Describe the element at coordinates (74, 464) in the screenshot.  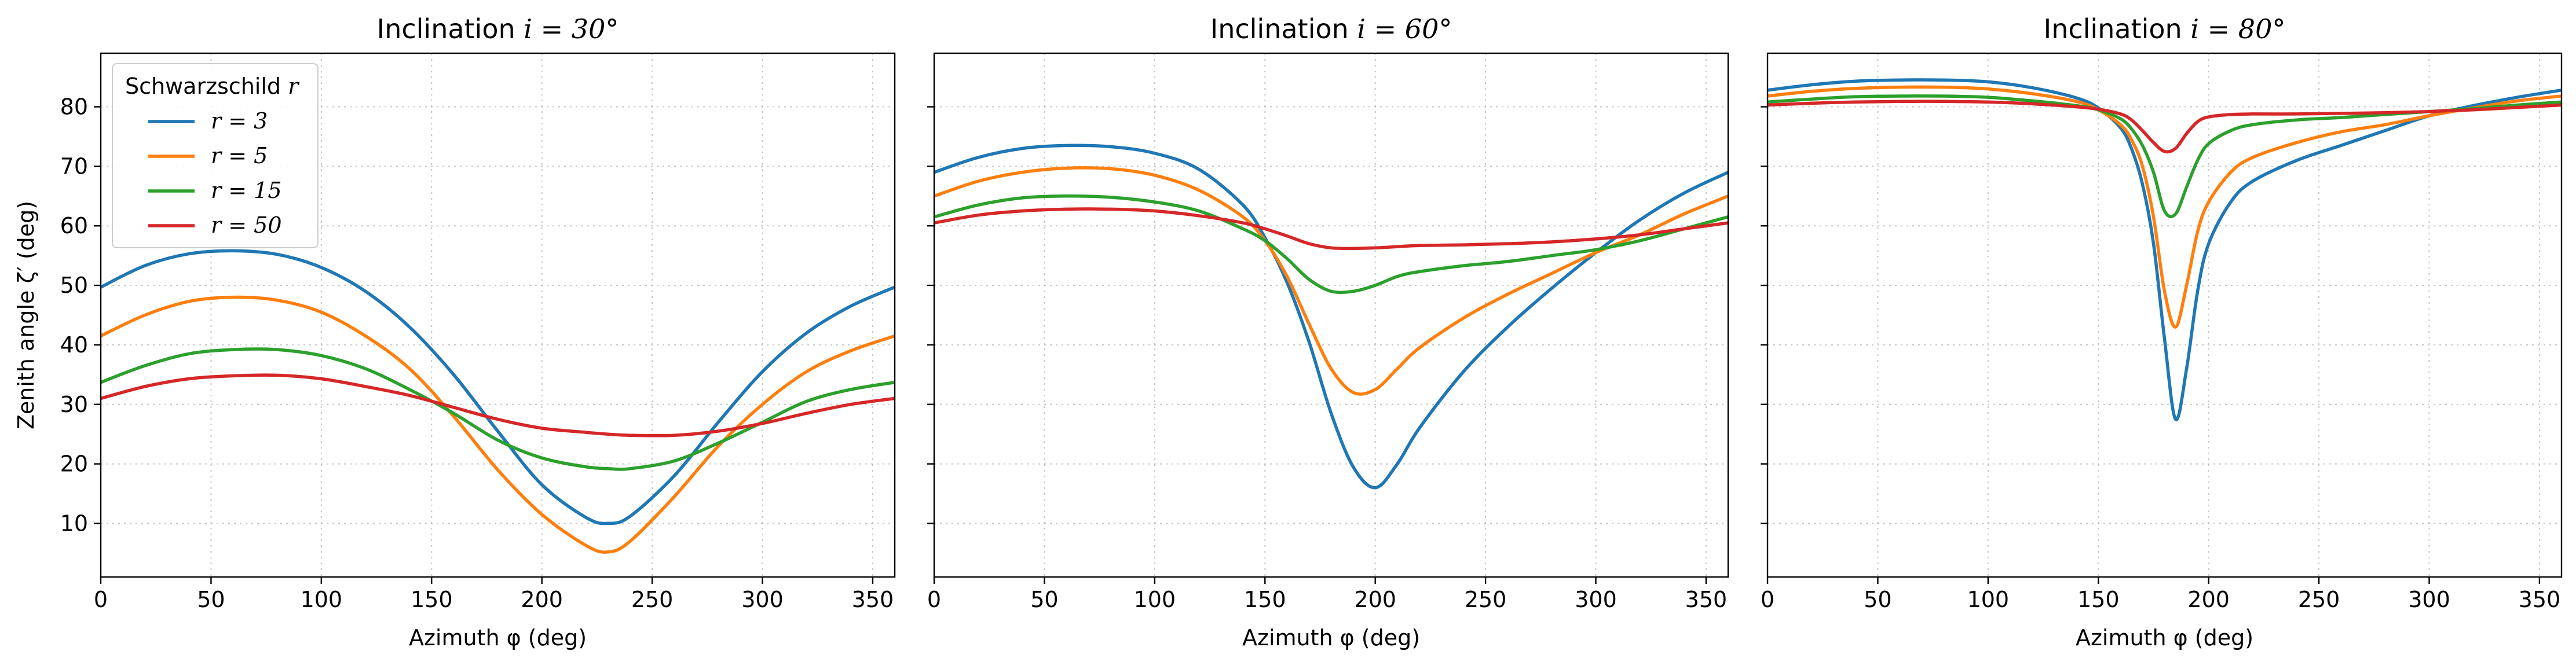
I see `y-tick-label: 20` at that location.